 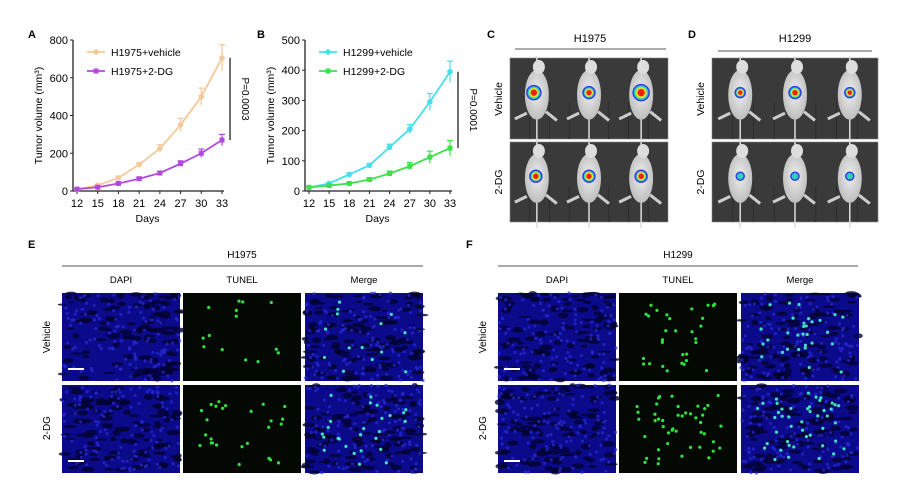 I want to click on micrograph-tunel, so click(x=678, y=337).